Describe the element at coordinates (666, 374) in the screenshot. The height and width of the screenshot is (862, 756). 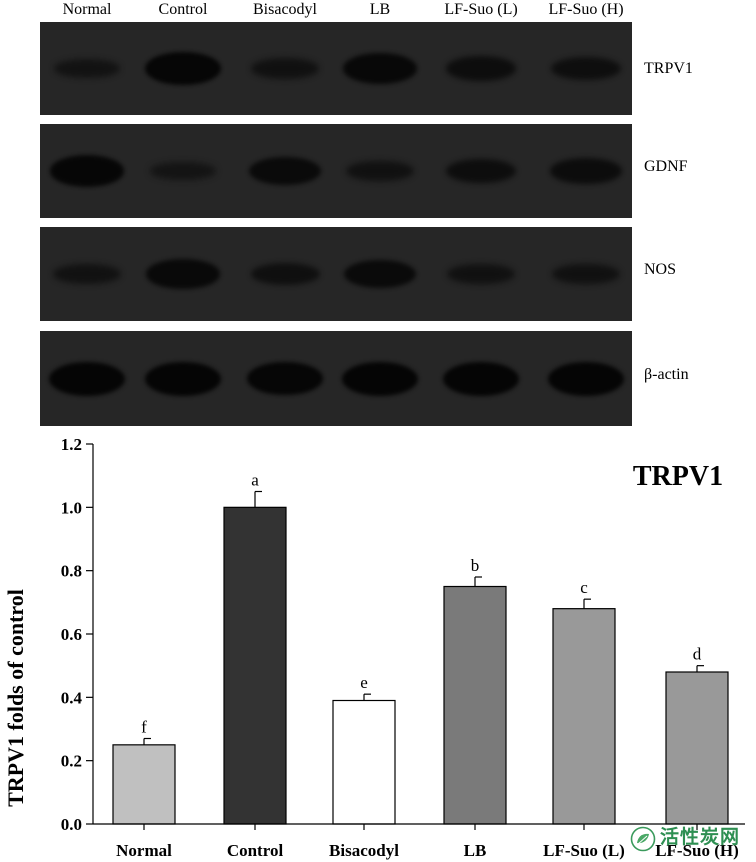
I see `protein-label-beta-actin: β-actin` at that location.